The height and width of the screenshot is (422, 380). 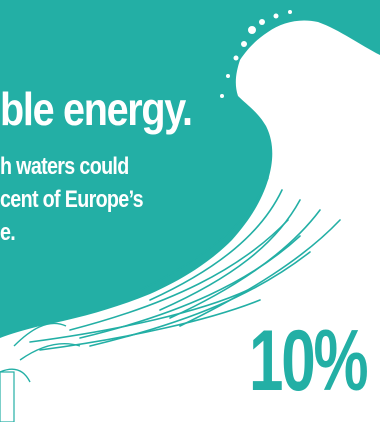 What do you see at coordinates (285, 54) in the screenshot?
I see `wave-spray` at bounding box center [285, 54].